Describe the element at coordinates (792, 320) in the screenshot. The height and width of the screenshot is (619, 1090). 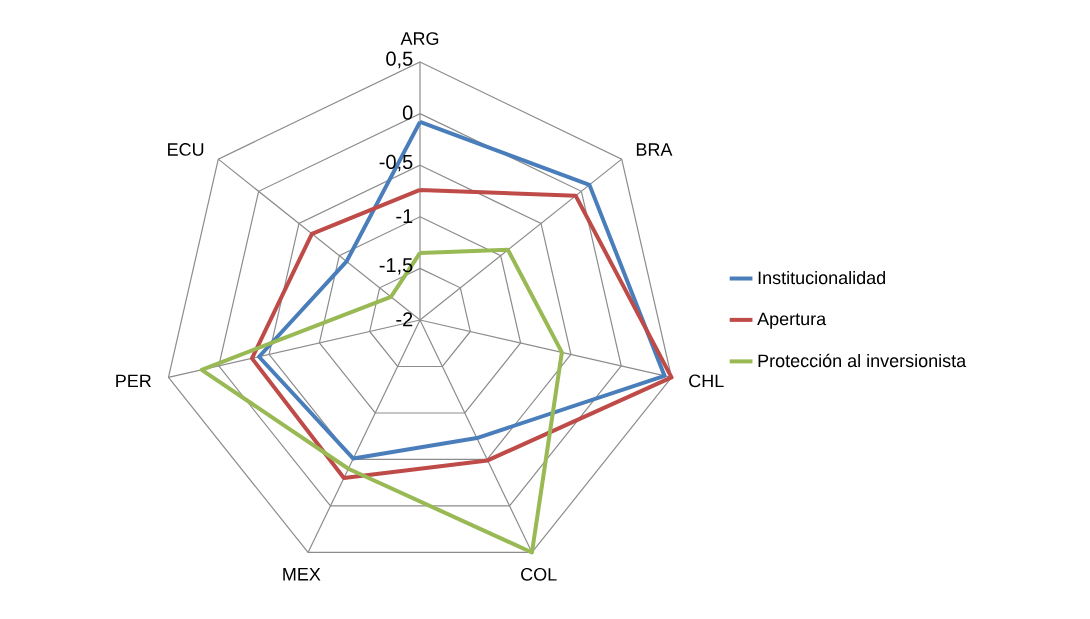
I see `legend-label: Apertura` at that location.